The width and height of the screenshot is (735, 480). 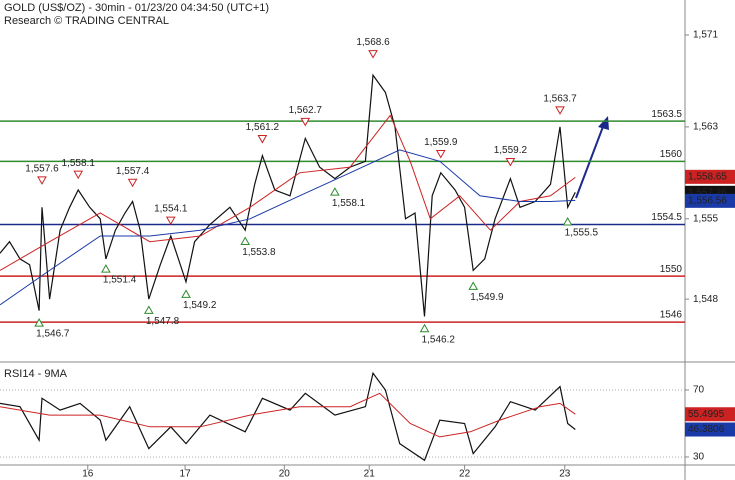 I want to click on high-label: 1,561.2, so click(x=263, y=127).